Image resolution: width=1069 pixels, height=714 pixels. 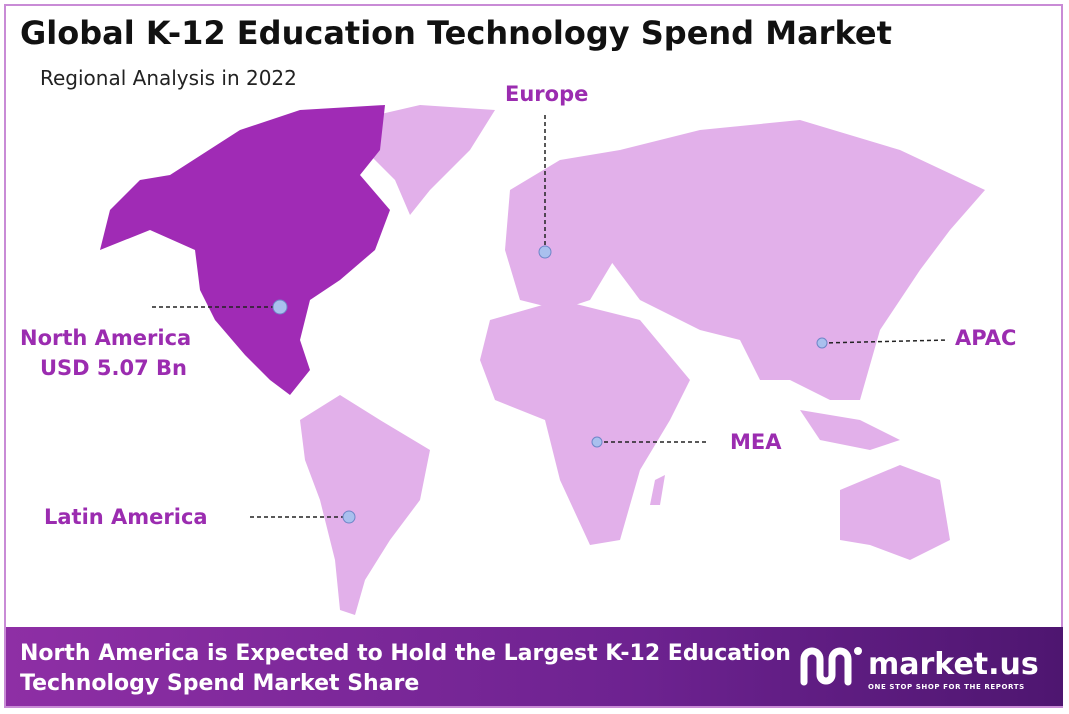 I want to click on region-value: USD 5.07 Bn, so click(x=113, y=368).